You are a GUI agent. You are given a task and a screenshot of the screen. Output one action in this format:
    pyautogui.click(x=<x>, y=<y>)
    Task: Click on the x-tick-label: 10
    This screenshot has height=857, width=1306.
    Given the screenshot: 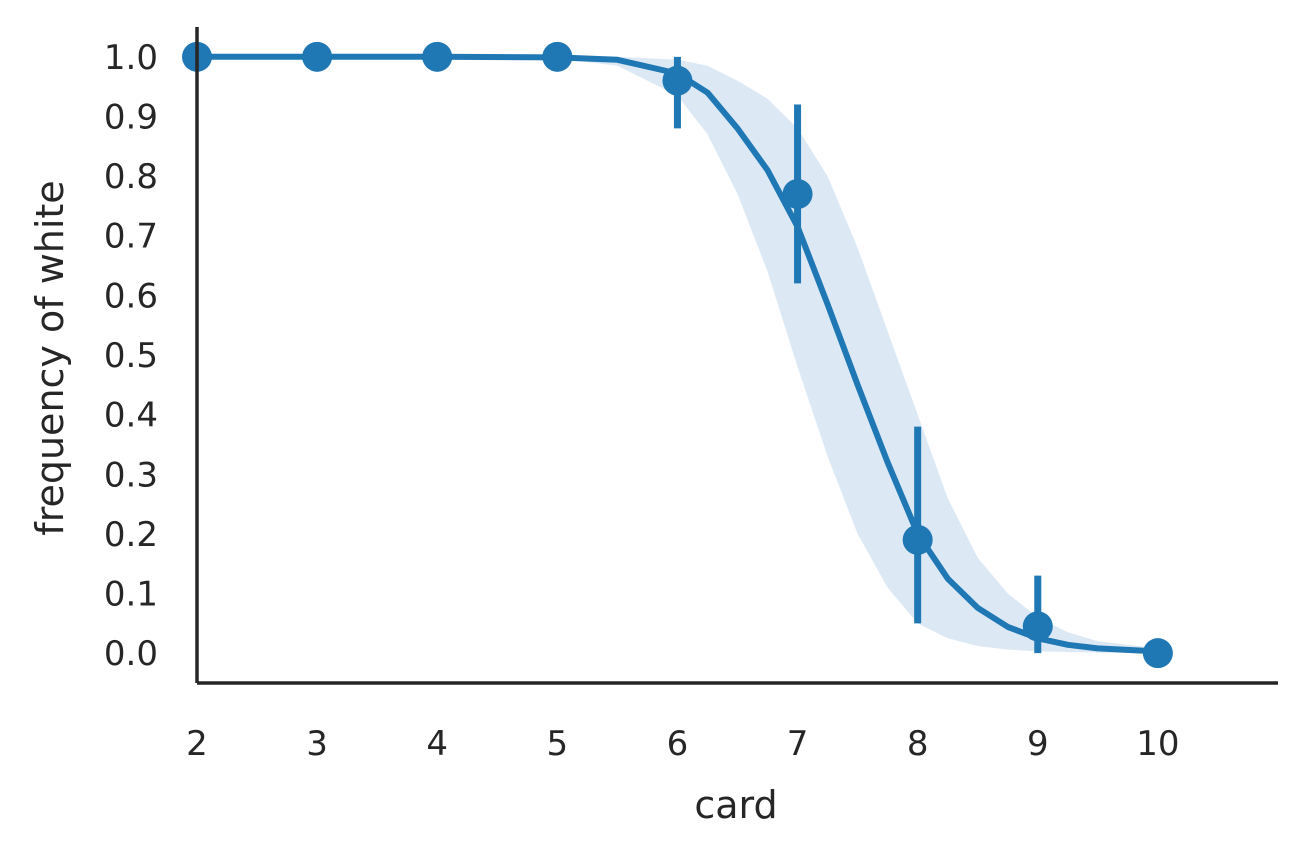 What is the action you would take?
    pyautogui.click(x=1157, y=744)
    